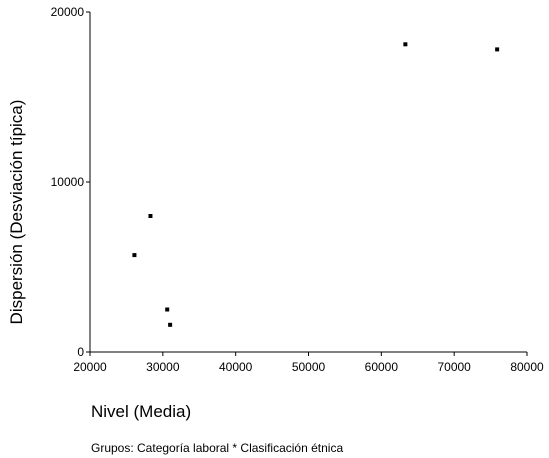  What do you see at coordinates (236, 367) in the screenshot?
I see `x-tick-label: 40000` at bounding box center [236, 367].